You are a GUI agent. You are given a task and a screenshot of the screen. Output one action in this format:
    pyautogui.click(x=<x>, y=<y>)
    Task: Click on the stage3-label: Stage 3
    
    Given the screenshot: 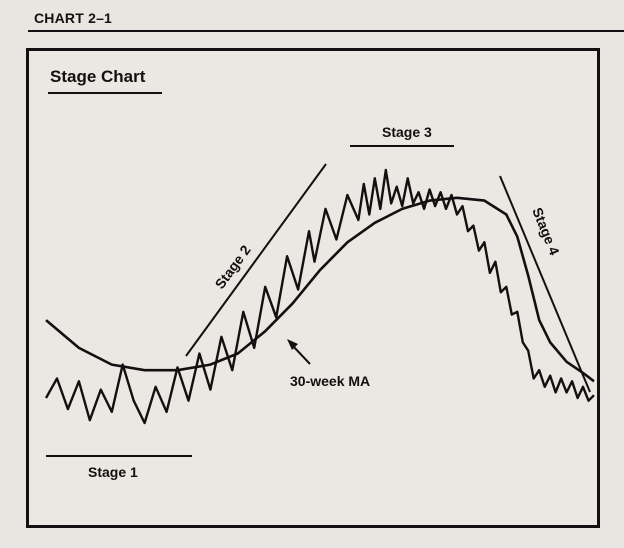 What is the action you would take?
    pyautogui.click(x=407, y=132)
    